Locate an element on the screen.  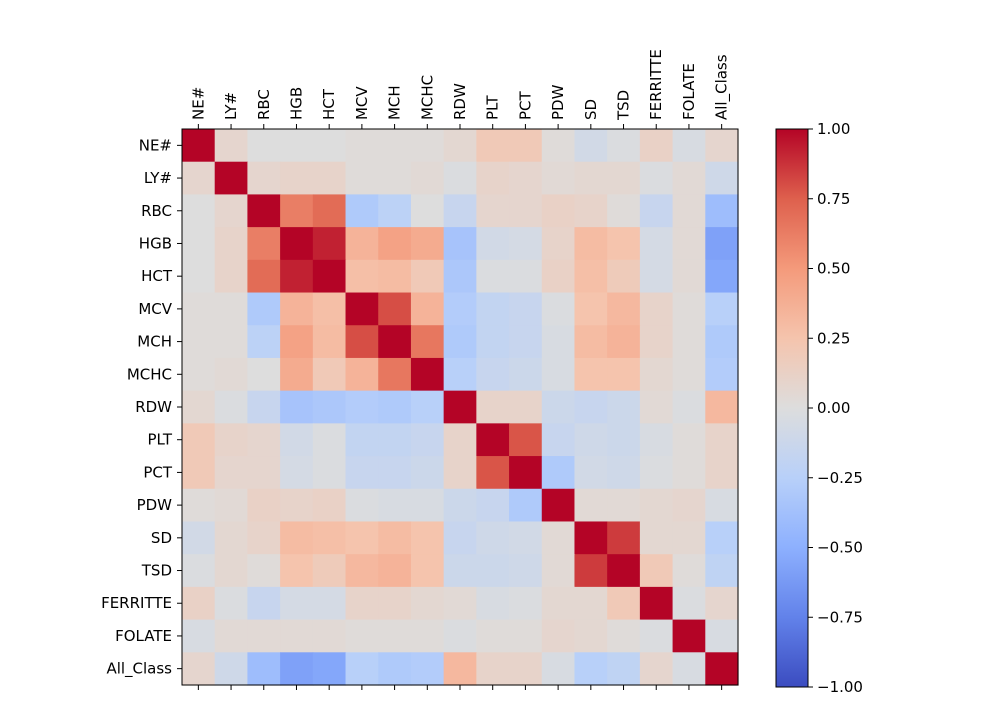
heatmap-cell-FERRITTE-MCHC is located at coordinates (427, 603).